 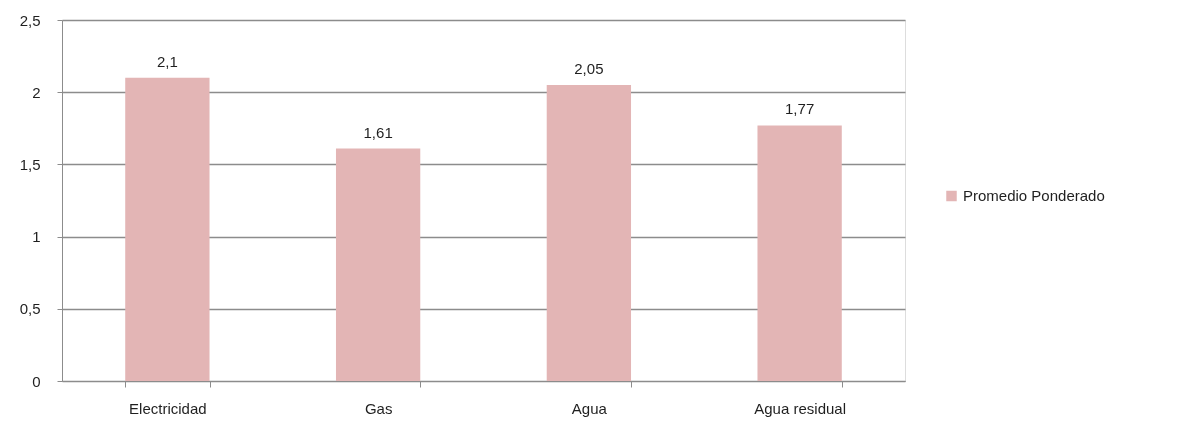 I want to click on y-tick-label: 1, so click(x=36, y=237).